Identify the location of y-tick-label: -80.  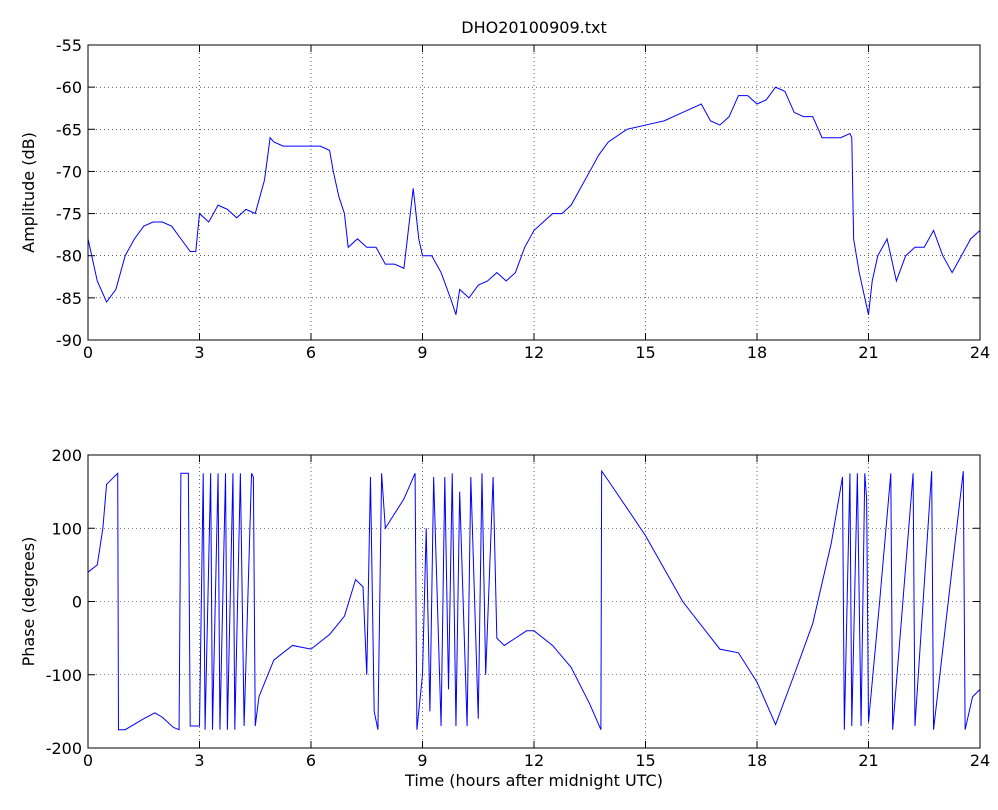
(69, 256).